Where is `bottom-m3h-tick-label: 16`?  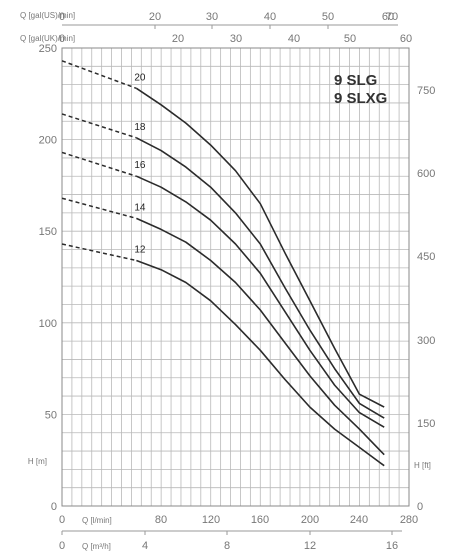
bottom-m3h-tick-label: 16 is located at coordinates (392, 546).